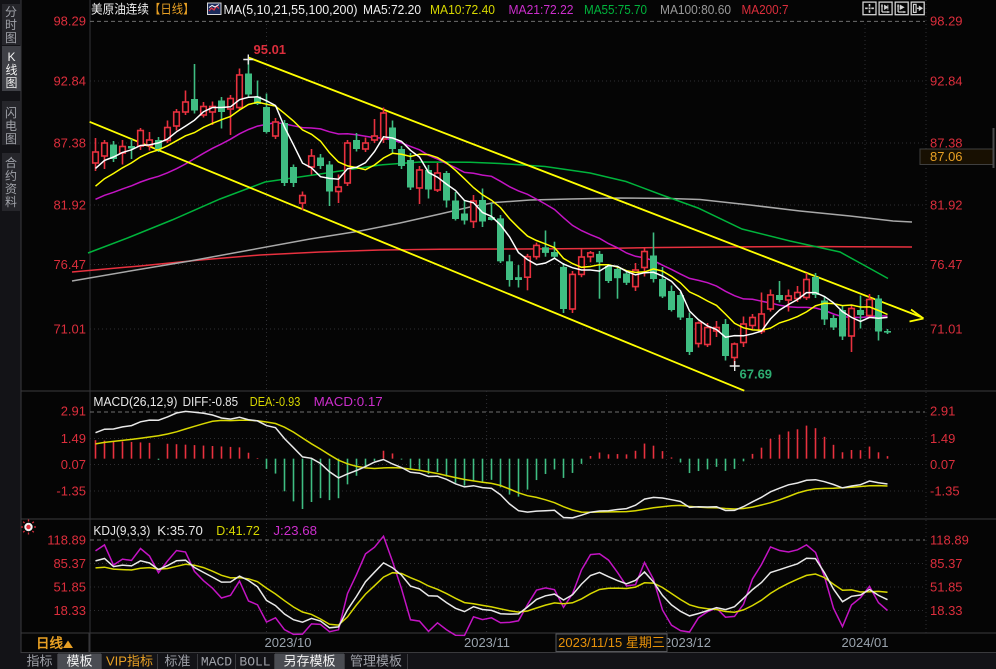  What do you see at coordinates (376, 661) in the screenshot?
I see `svg-text: 管理模板` at bounding box center [376, 661].